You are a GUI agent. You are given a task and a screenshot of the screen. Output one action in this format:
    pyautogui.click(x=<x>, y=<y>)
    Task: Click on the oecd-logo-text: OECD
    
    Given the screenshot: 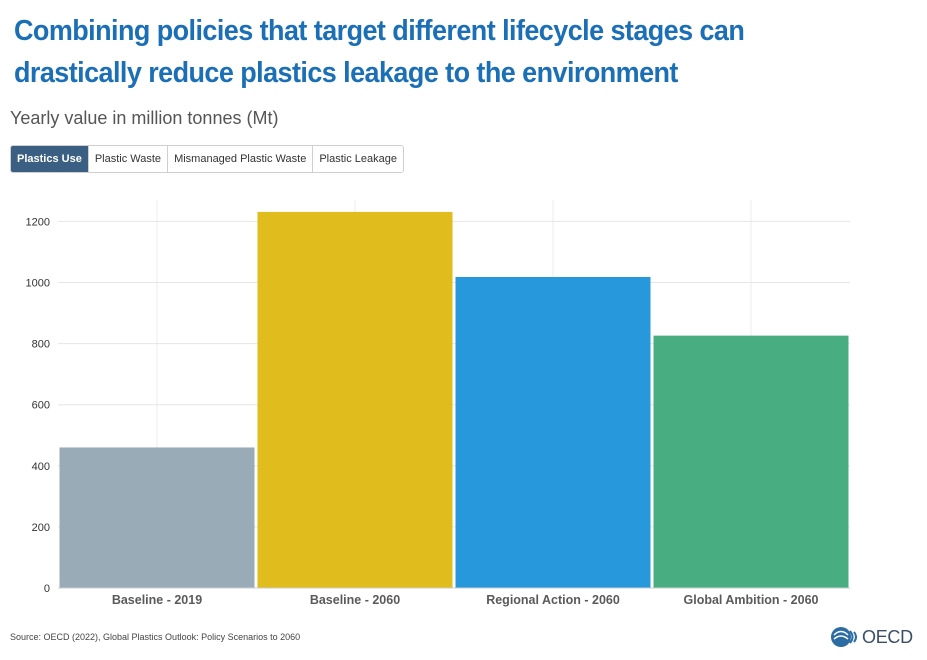 What is the action you would take?
    pyautogui.click(x=887, y=636)
    